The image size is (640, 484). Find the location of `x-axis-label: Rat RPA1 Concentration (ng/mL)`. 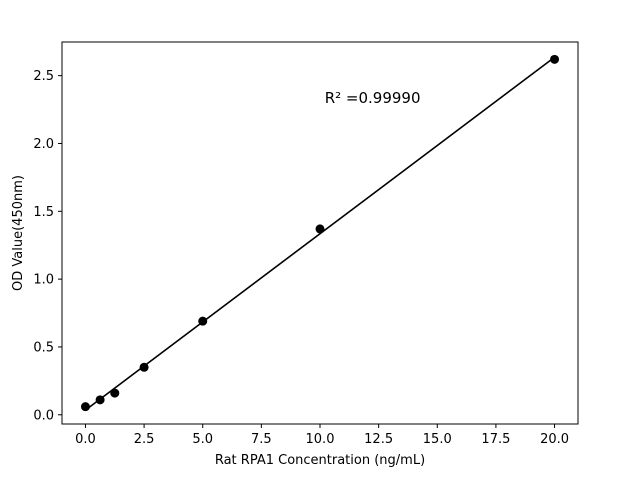

x-axis-label: Rat RPA1 Concentration (ng/mL) is located at coordinates (320, 460).